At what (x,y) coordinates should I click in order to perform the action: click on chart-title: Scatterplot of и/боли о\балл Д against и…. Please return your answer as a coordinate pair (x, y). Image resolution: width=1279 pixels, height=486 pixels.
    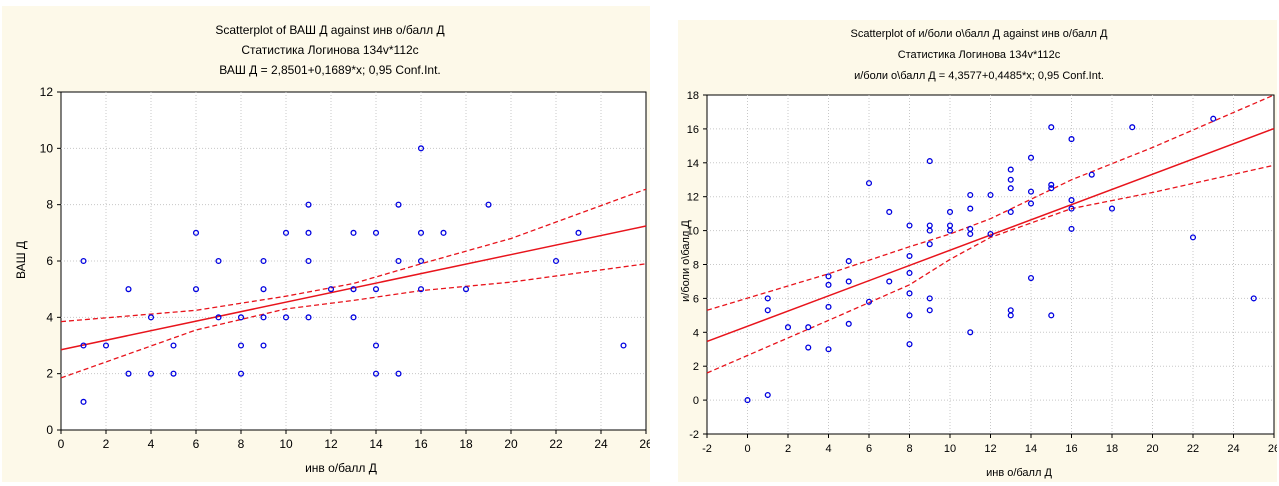
    Looking at the image, I should click on (979, 34).